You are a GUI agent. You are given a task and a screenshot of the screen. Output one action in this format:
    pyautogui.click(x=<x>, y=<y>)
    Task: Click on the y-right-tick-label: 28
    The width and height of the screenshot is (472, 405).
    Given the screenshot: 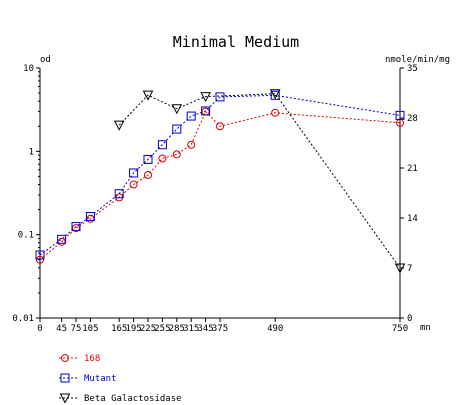 What is the action you would take?
    pyautogui.click(x=412, y=119)
    